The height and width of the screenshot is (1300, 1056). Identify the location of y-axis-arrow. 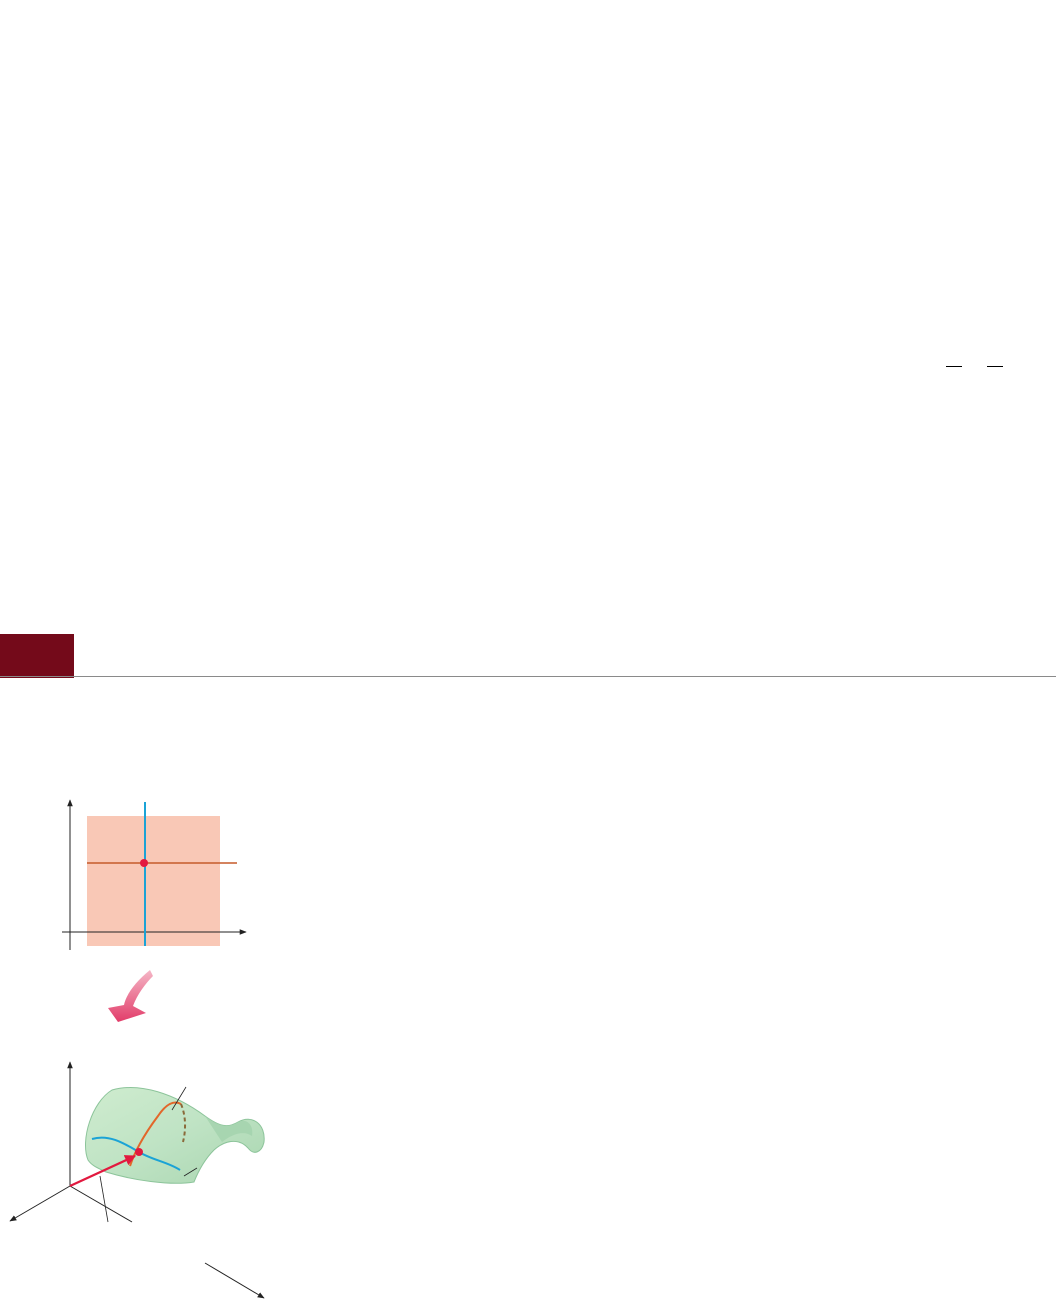
(234, 1280).